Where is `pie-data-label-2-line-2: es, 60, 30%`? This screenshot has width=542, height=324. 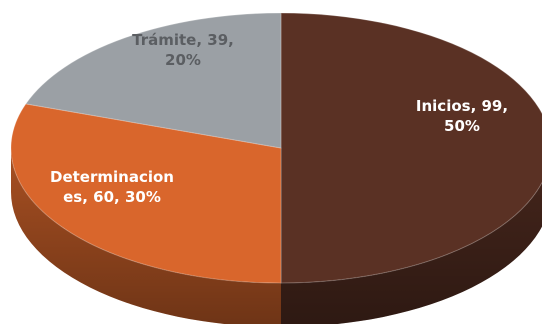
pie-data-label-2-line-2: es, 60, 30% is located at coordinates (112, 197).